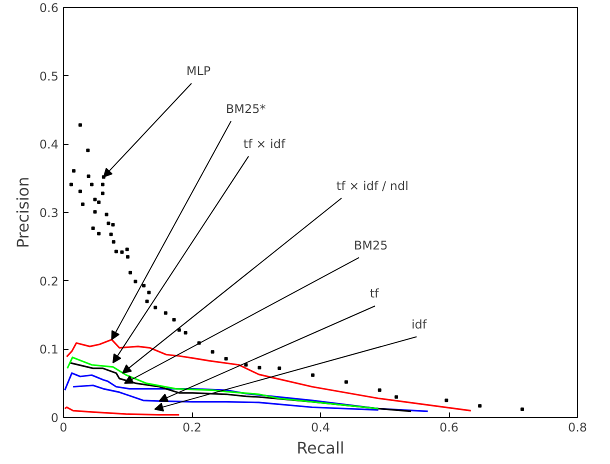 The width and height of the screenshot is (610, 464). I want to click on x-tick-label: 0.8, so click(578, 427).